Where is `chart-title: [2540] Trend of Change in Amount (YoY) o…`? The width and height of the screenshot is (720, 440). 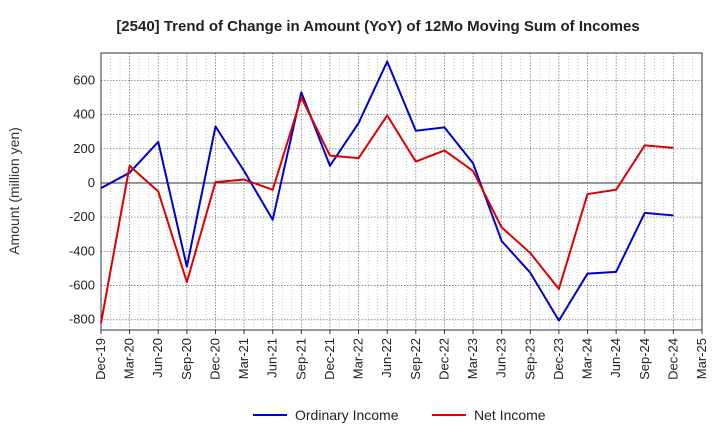
chart-title: [2540] Trend of Change in Amount (YoY) o… is located at coordinates (377, 26).